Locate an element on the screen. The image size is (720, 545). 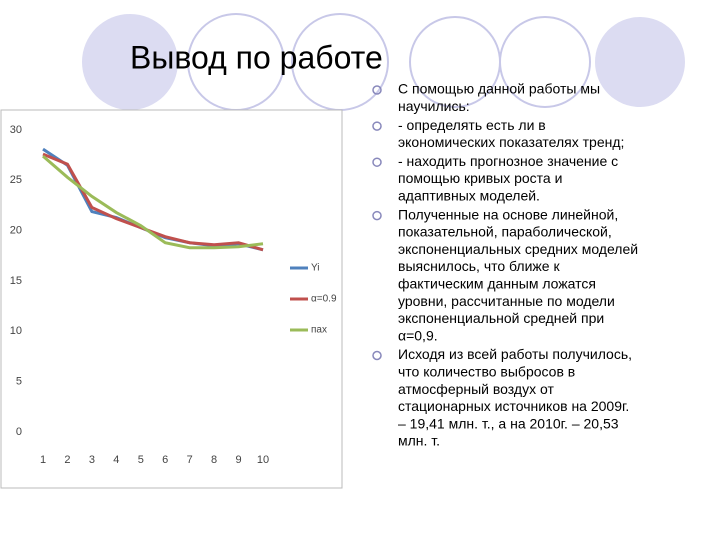
y-tick-label: 20 is located at coordinates (16, 231).